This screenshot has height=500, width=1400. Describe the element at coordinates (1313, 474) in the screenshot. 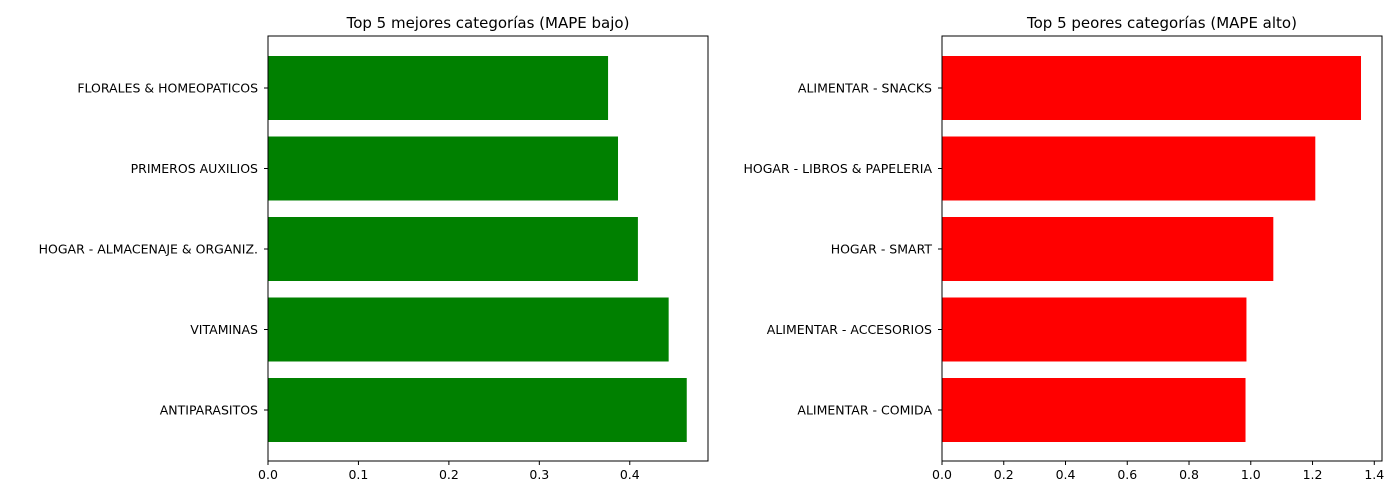

I see `worst-x-tick-label: 1.2` at that location.